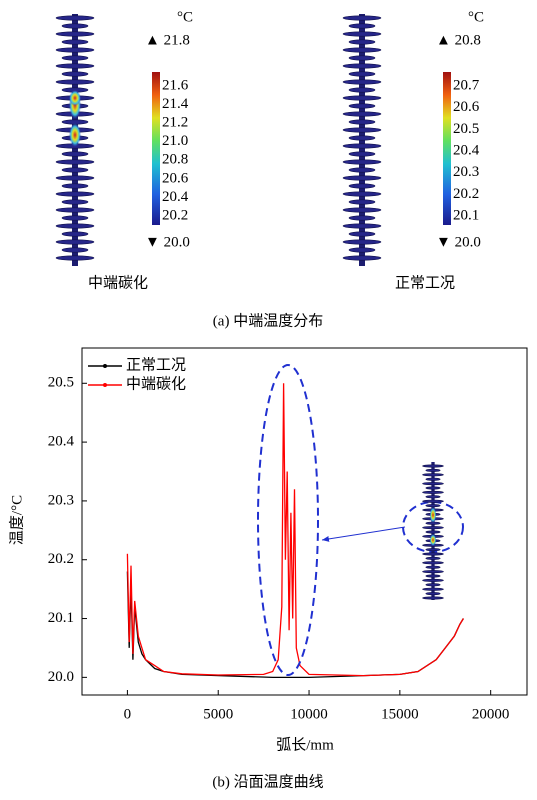 The image size is (537, 800). Describe the element at coordinates (61, 677) in the screenshot. I see `y-tick-label: 20.0` at that location.